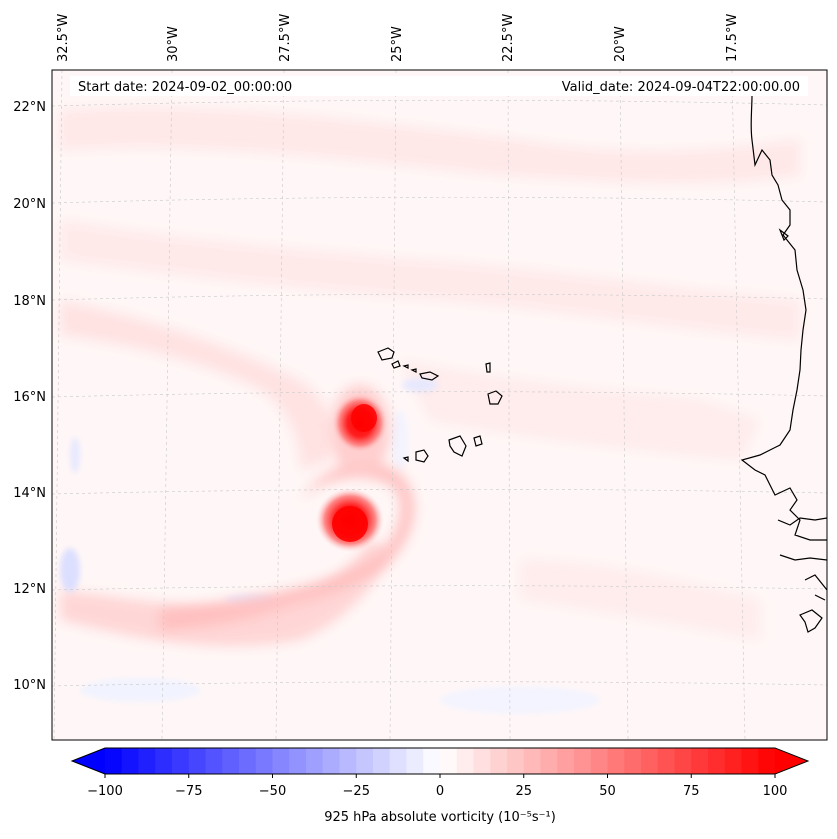 This screenshot has height=839, width=837. Describe the element at coordinates (523, 791) in the screenshot. I see `colorbar-tick-label: 25` at that location.